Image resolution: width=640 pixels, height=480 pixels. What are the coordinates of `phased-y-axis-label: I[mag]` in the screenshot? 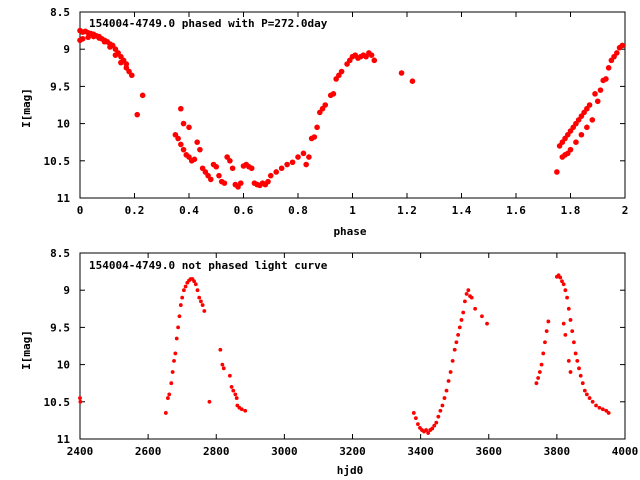 It's located at (26, 108).